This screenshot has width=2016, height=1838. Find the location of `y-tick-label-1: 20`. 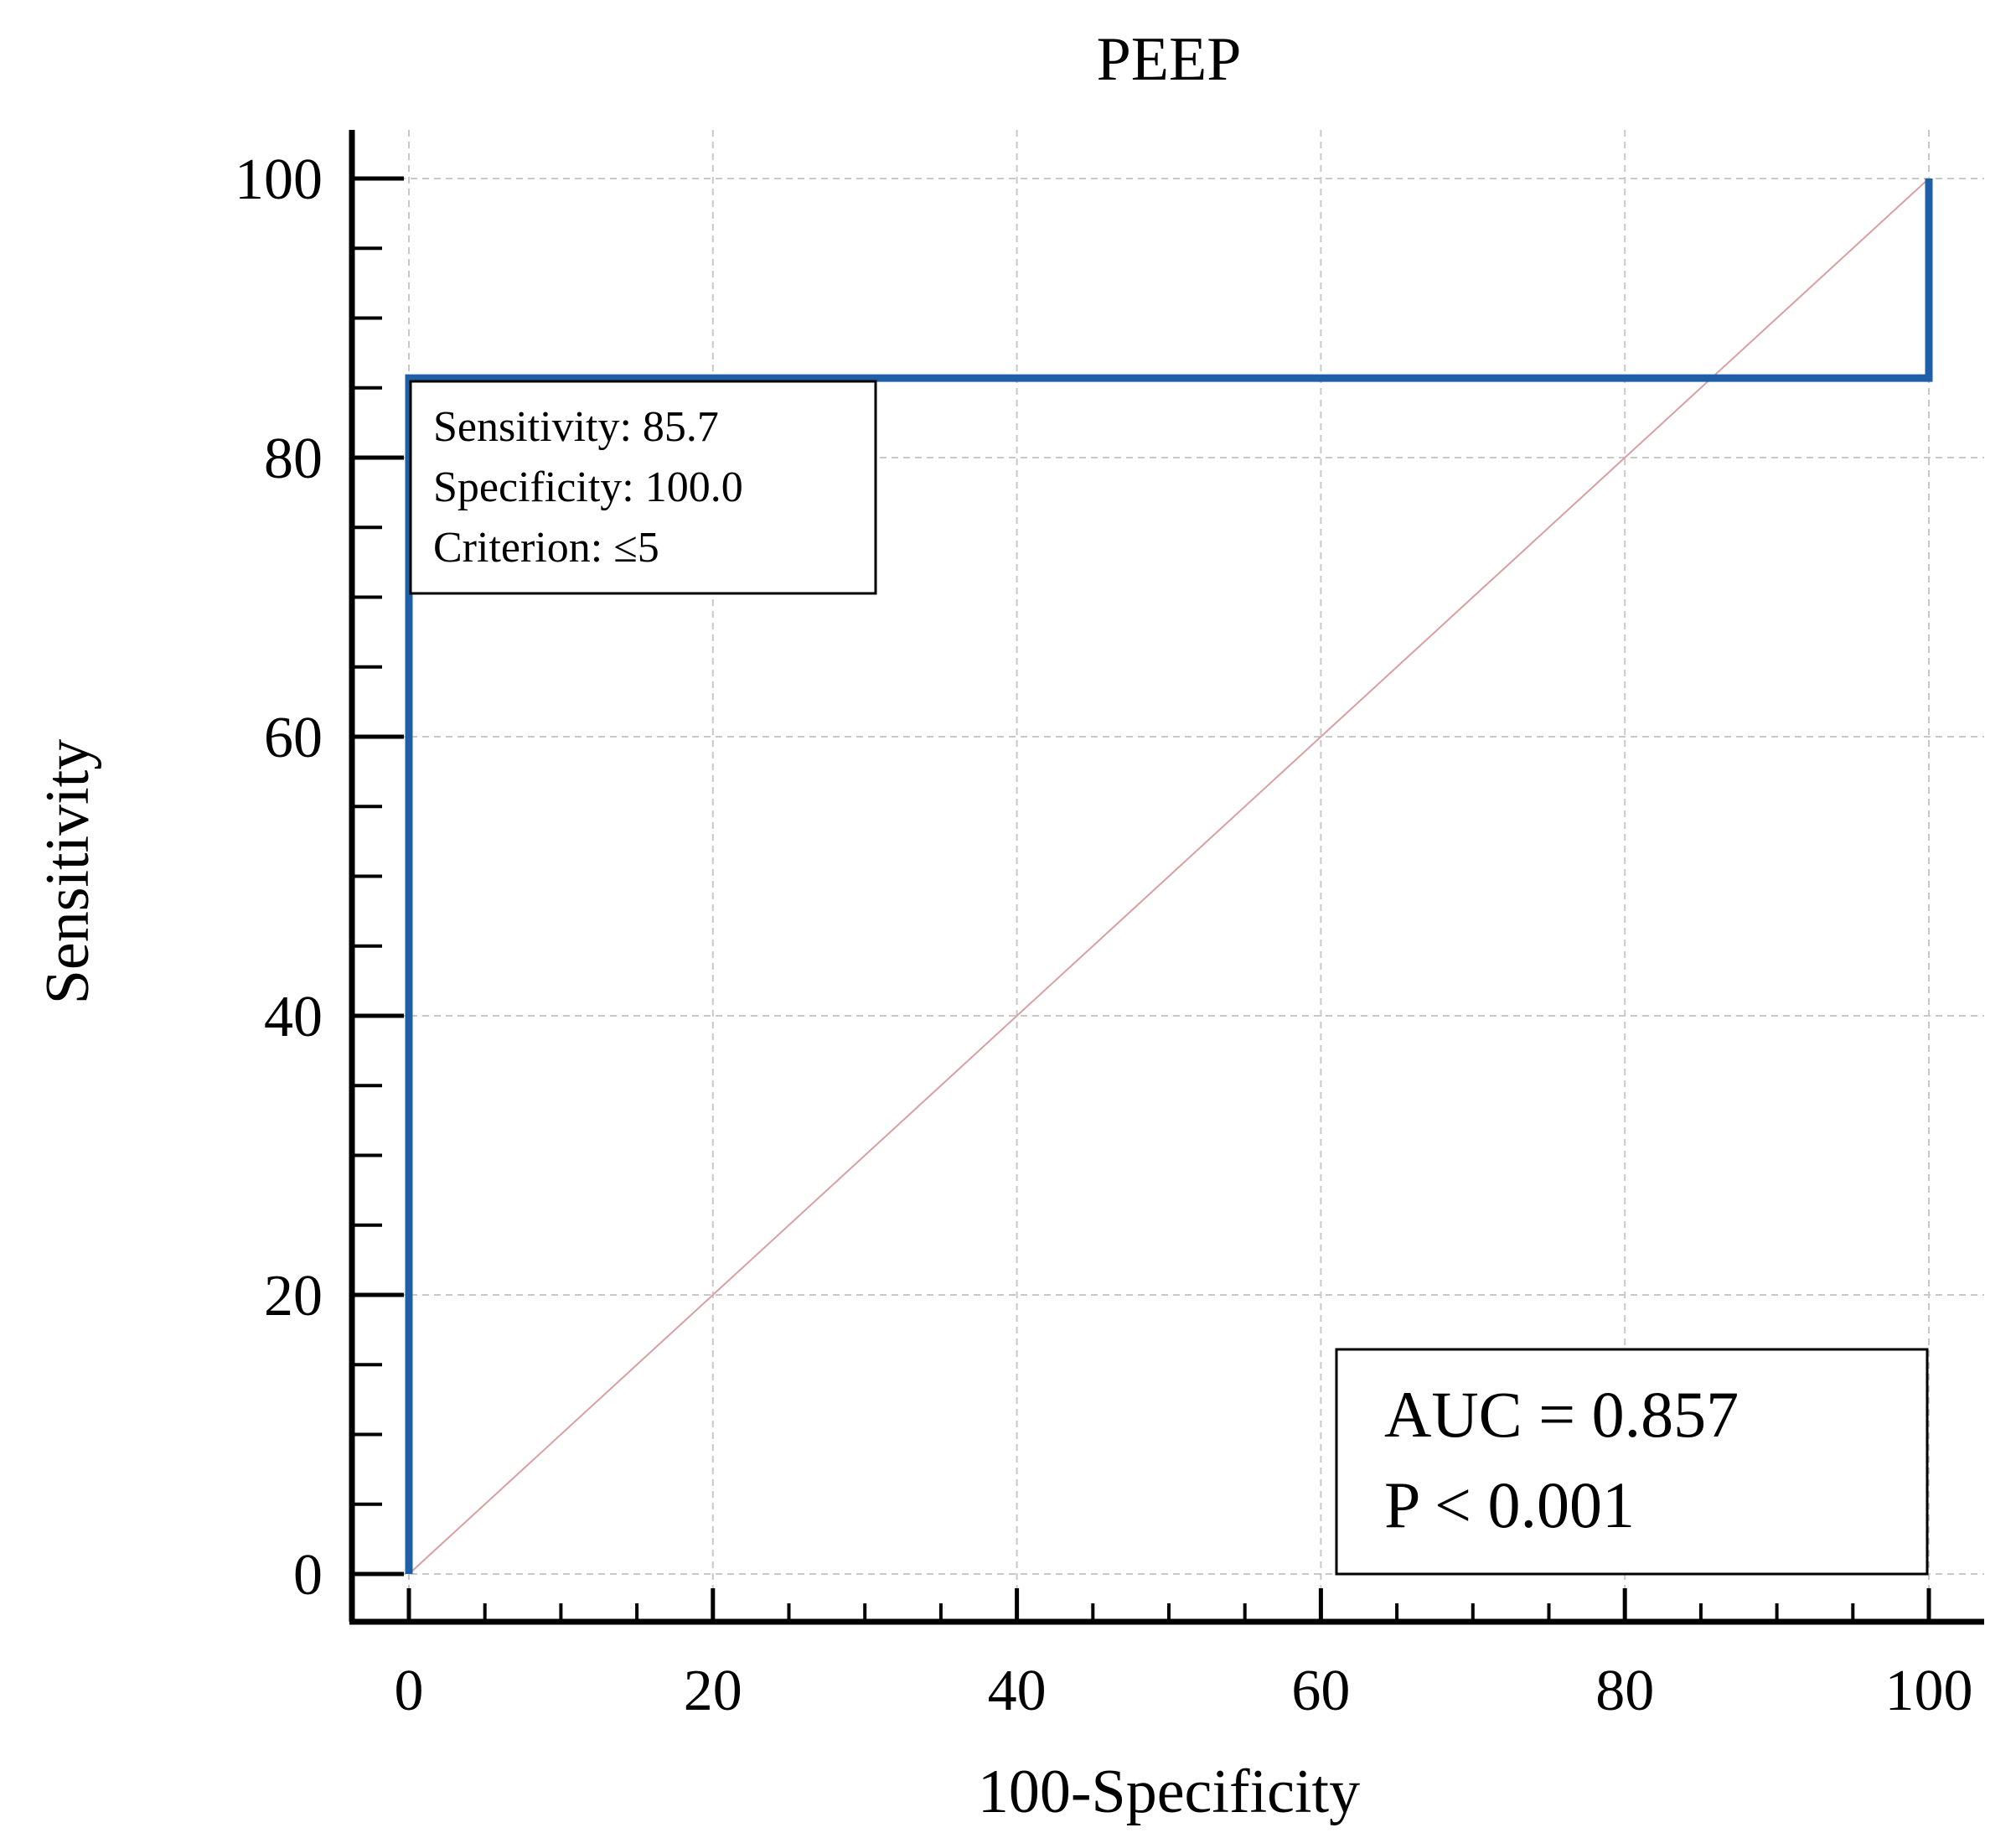

y-tick-label-1: 20 is located at coordinates (293, 1296).